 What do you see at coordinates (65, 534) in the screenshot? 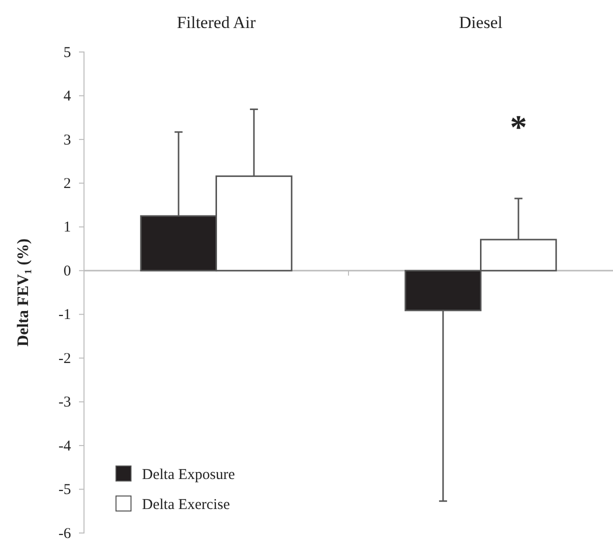
I see `y-tick-label: -6` at bounding box center [65, 534].